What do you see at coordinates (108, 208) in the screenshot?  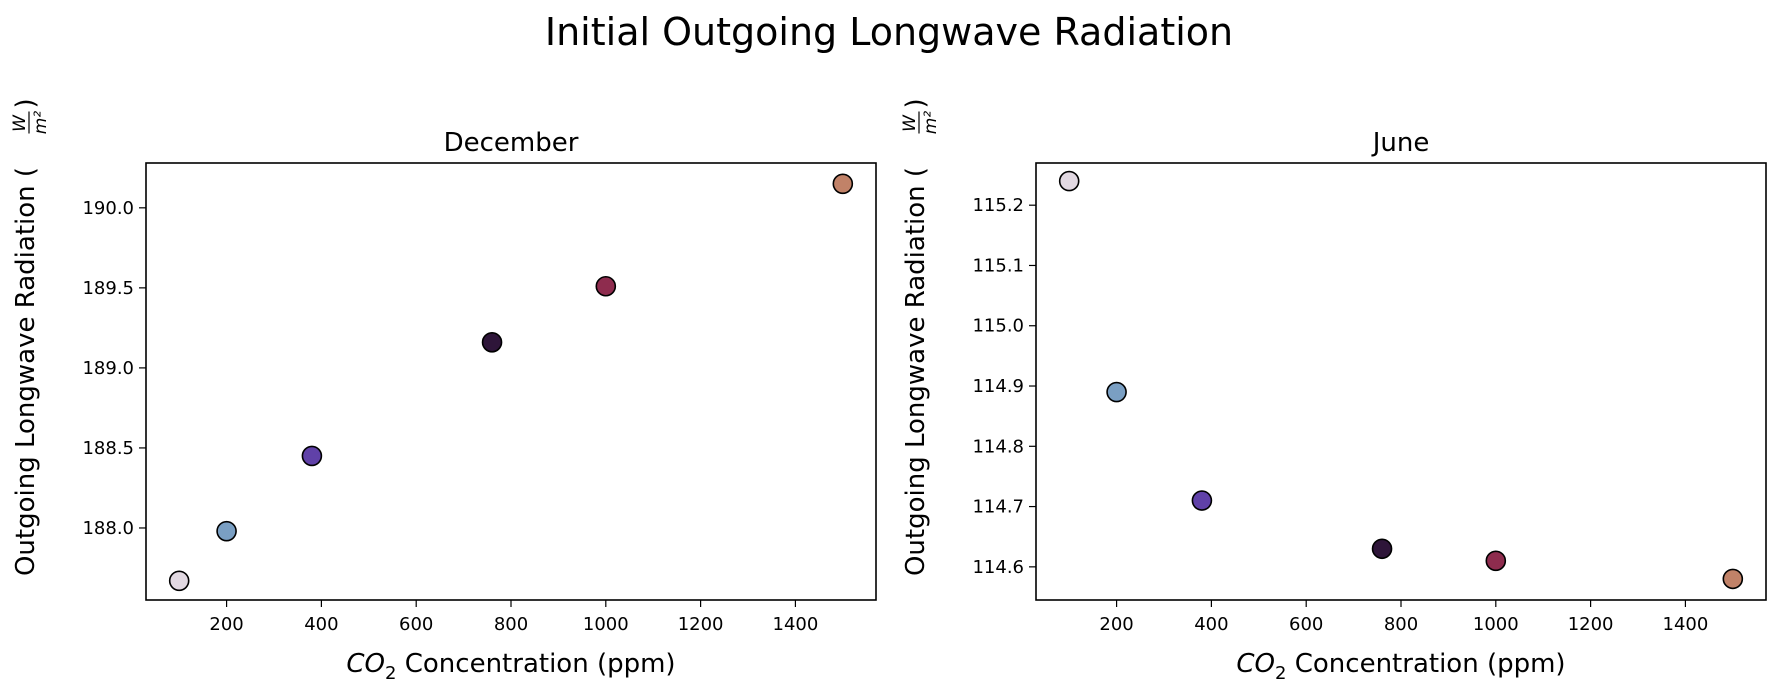 I see `y-tick-label: 190.0` at bounding box center [108, 208].